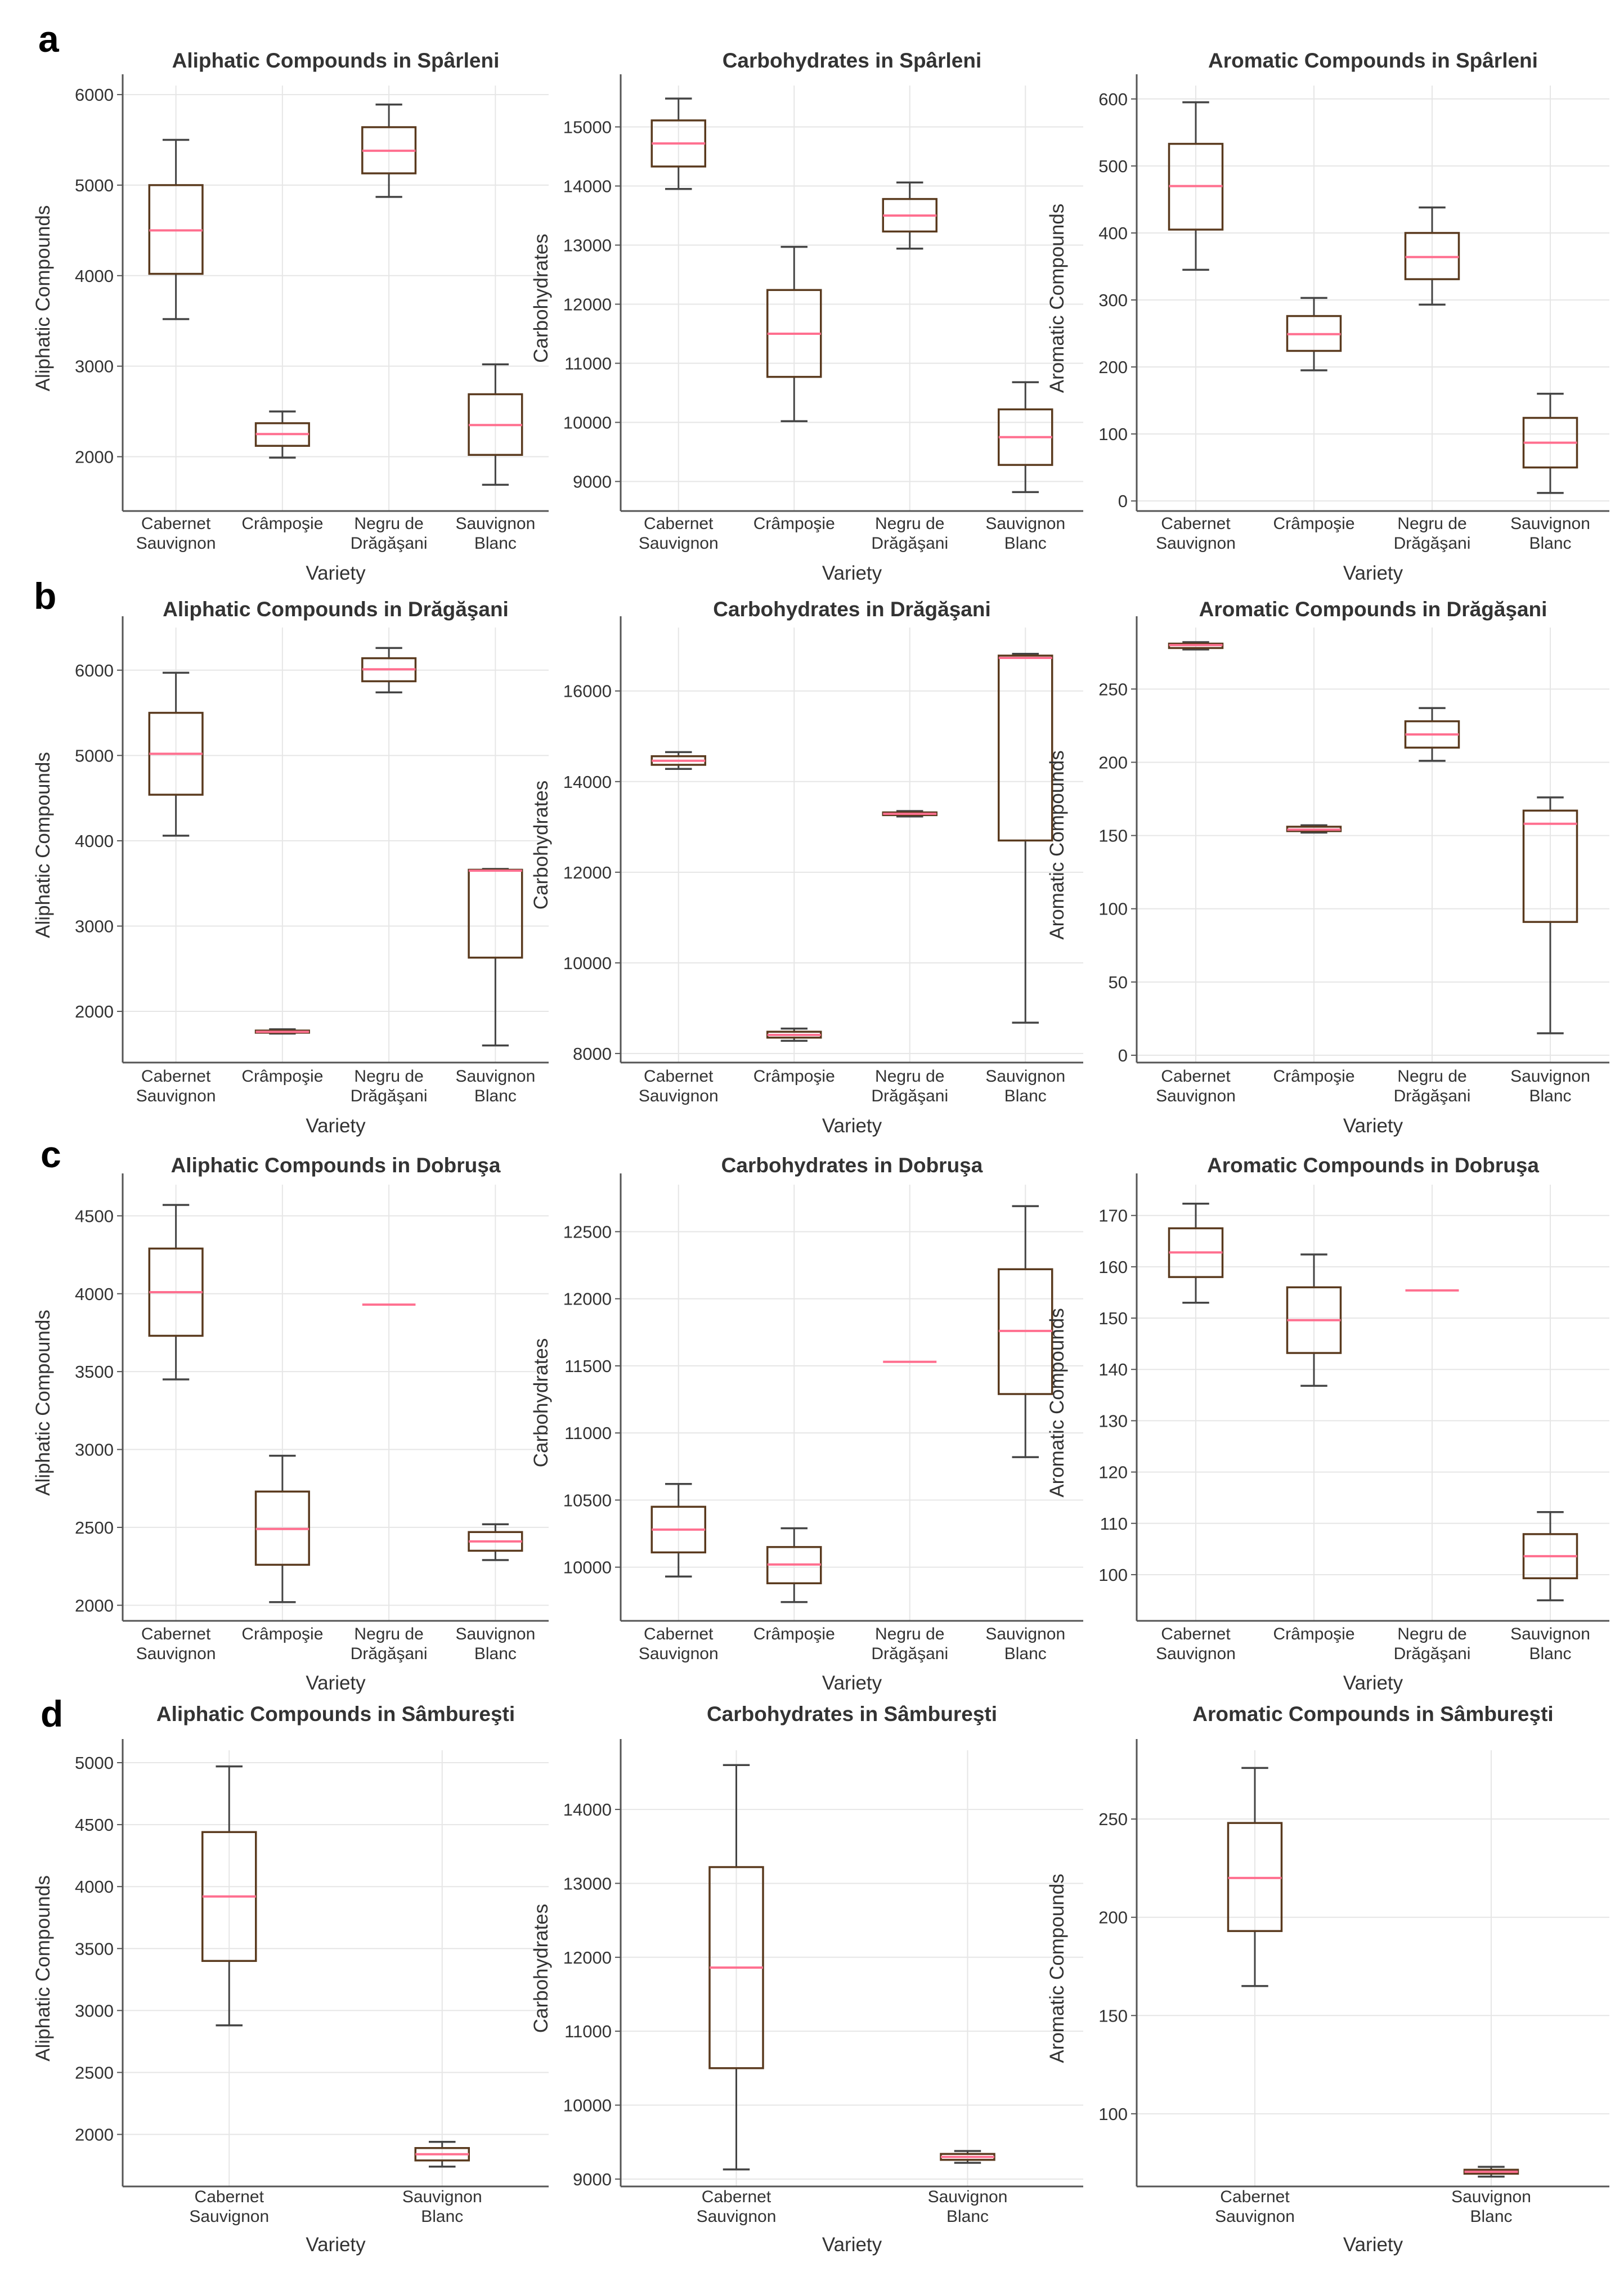  I want to click on chart-title: Aliphatic Compounds in Dobruşa, so click(336, 1165).